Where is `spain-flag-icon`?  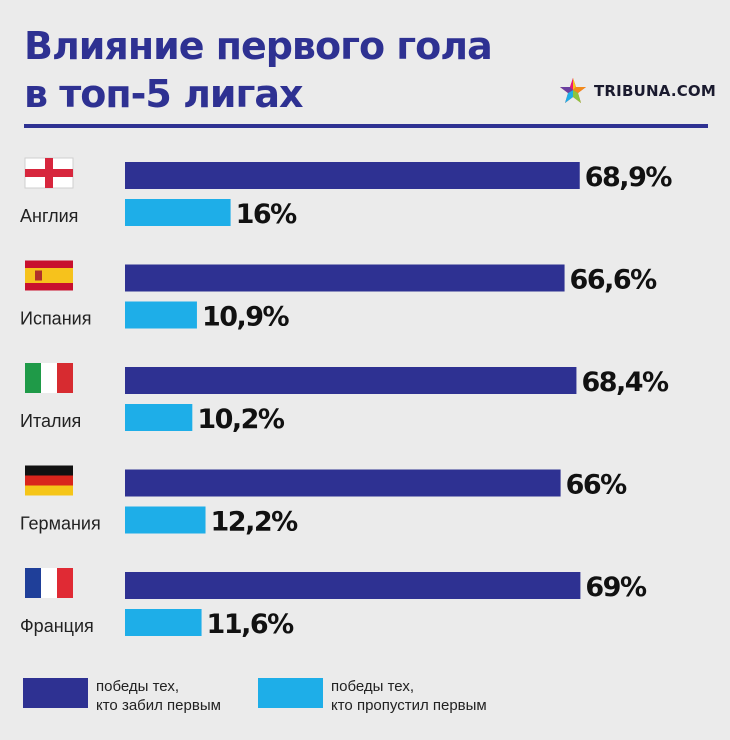 spain-flag-icon is located at coordinates (49, 275).